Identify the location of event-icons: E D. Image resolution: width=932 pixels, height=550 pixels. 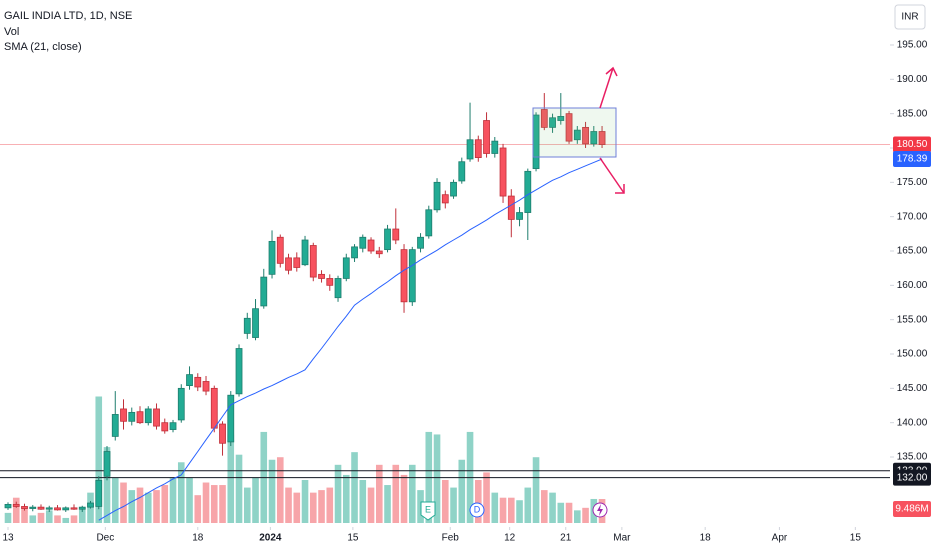
(514, 511).